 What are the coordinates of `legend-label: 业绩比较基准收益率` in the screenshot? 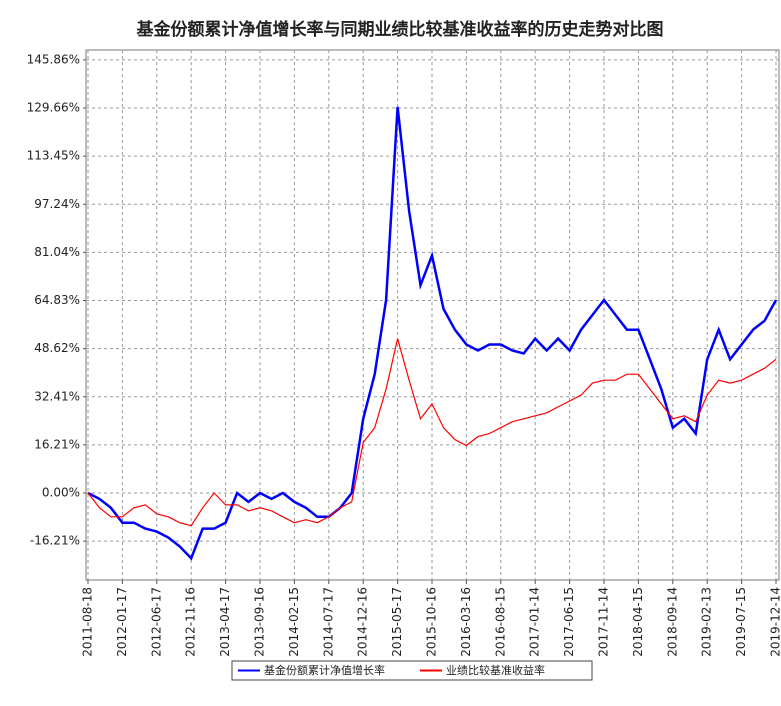 It's located at (495, 670).